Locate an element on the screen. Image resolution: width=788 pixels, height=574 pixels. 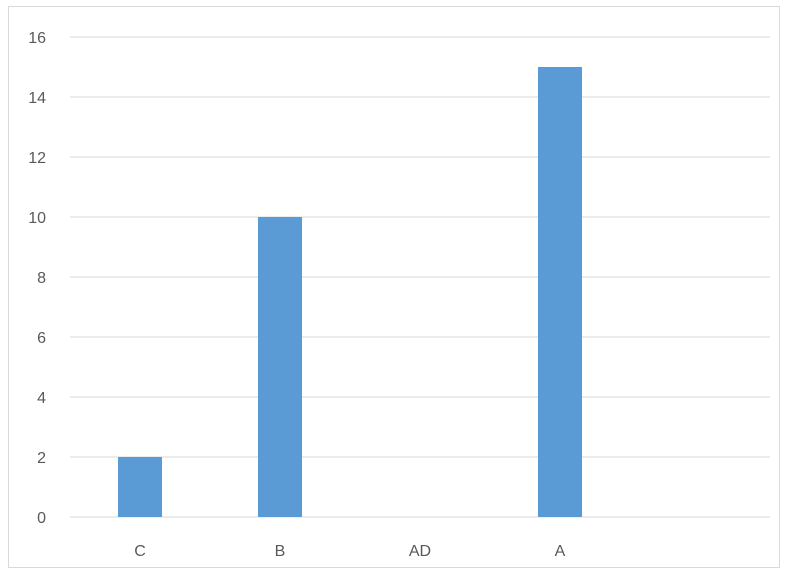
y-tick-label: 0 is located at coordinates (41, 518).